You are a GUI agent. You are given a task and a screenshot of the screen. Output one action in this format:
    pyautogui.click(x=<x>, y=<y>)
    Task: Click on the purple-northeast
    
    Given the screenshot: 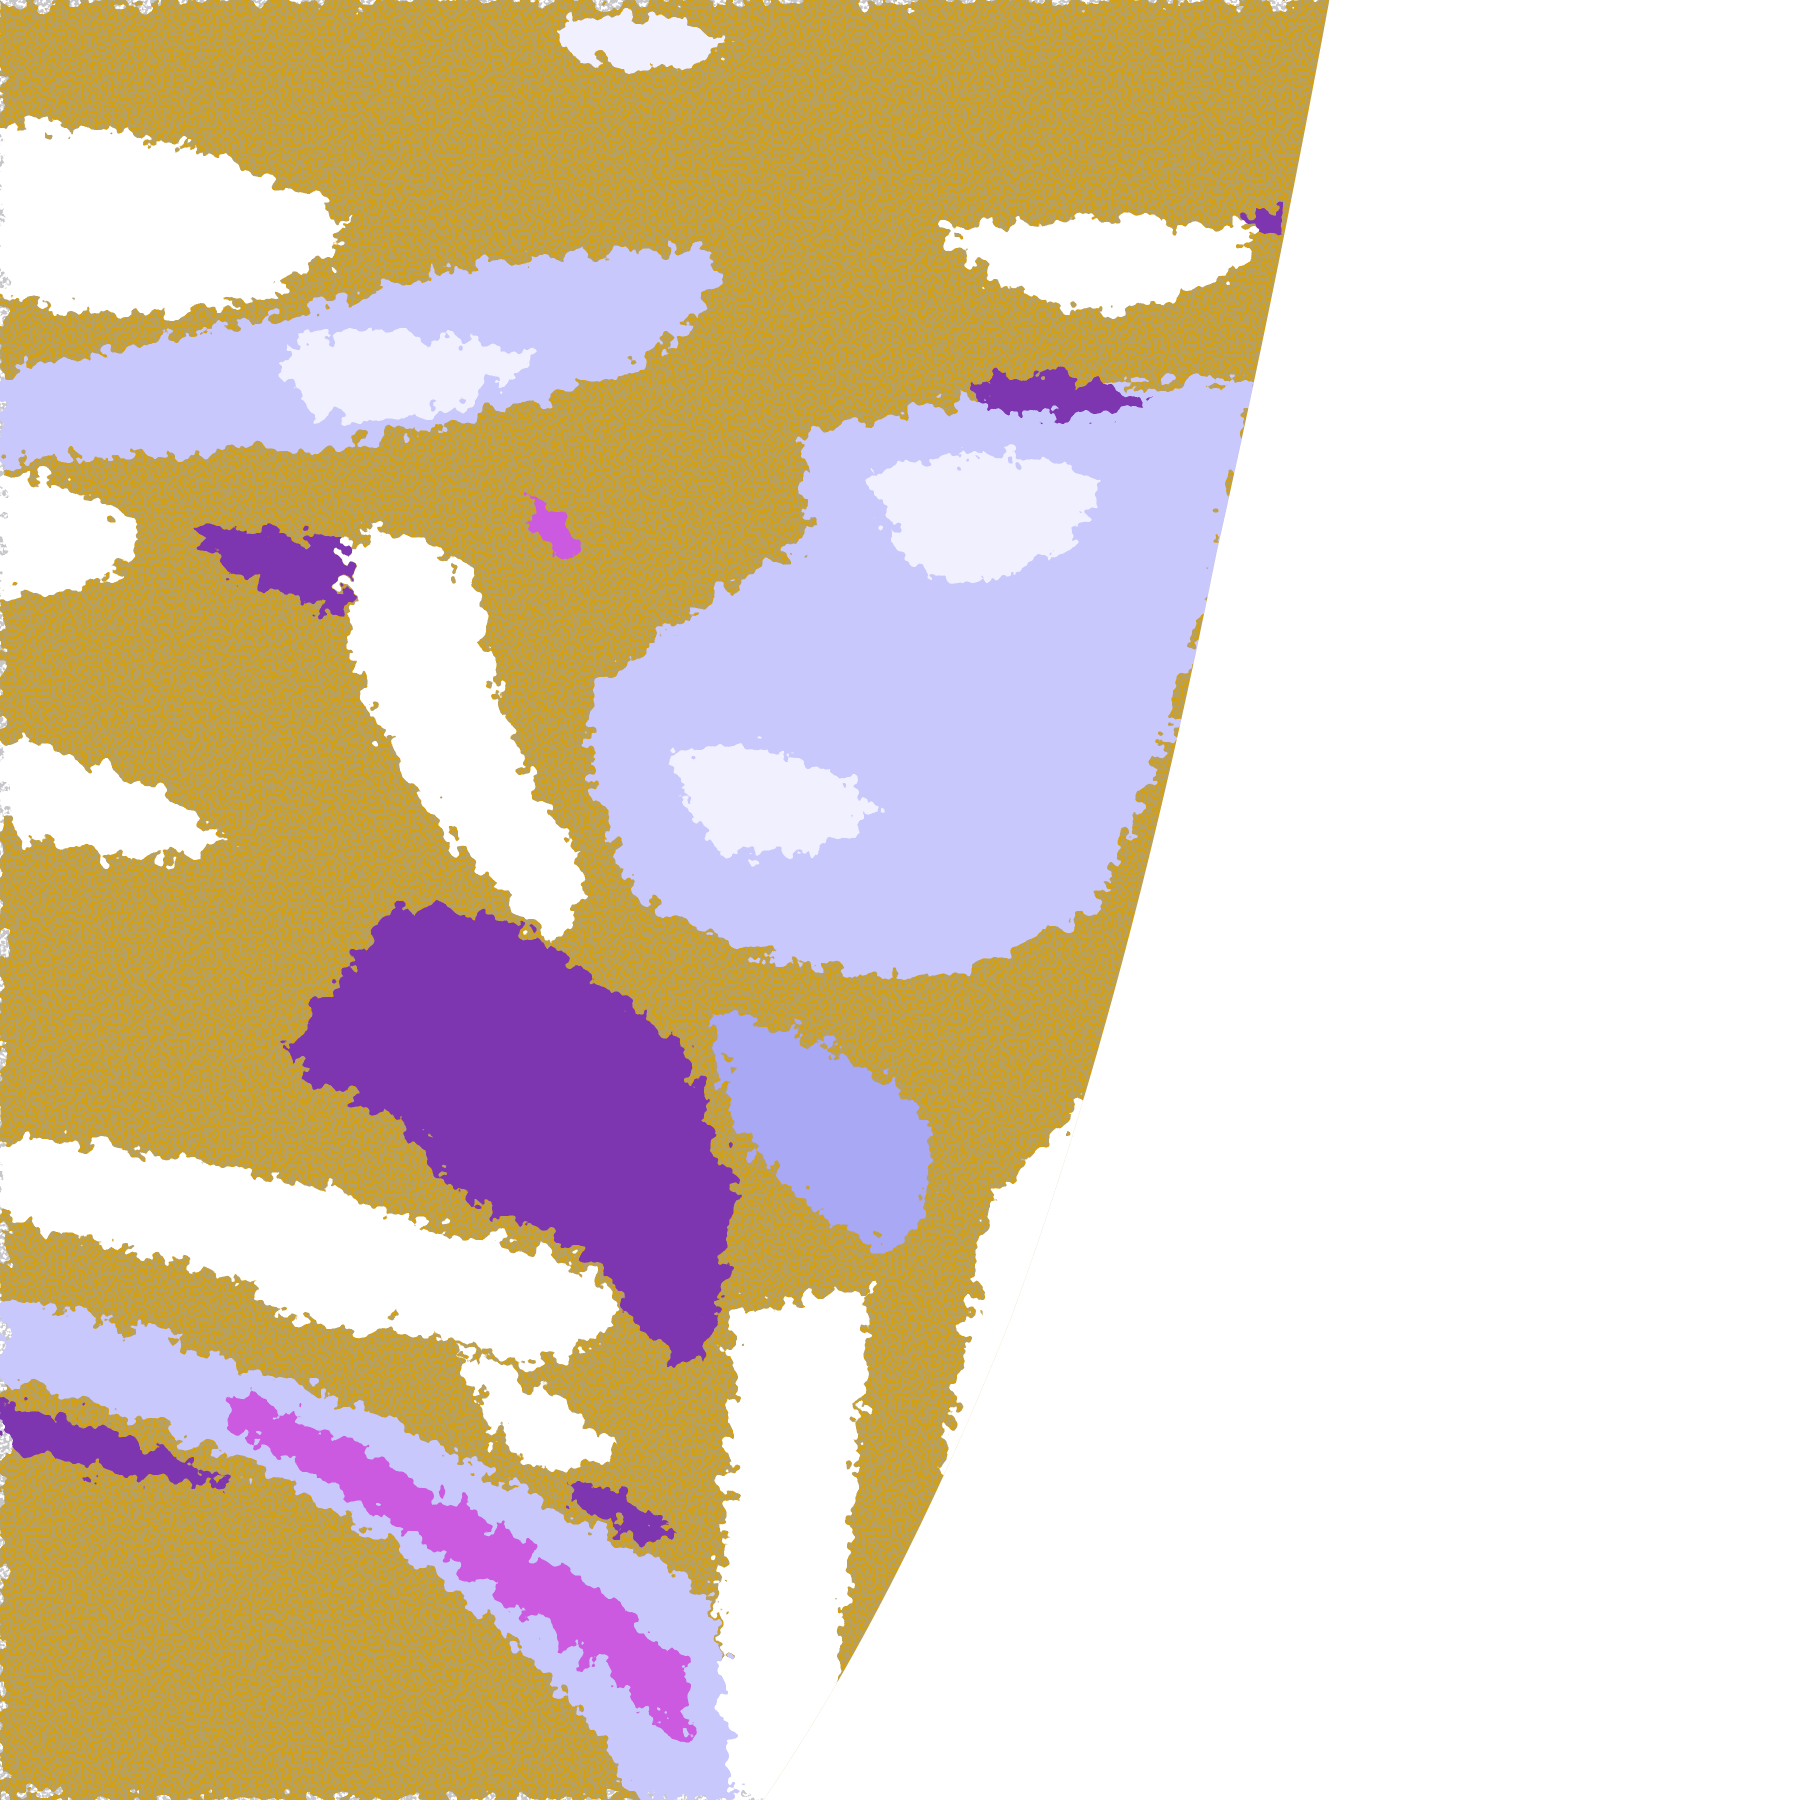 What is the action you would take?
    pyautogui.click(x=1268, y=224)
    